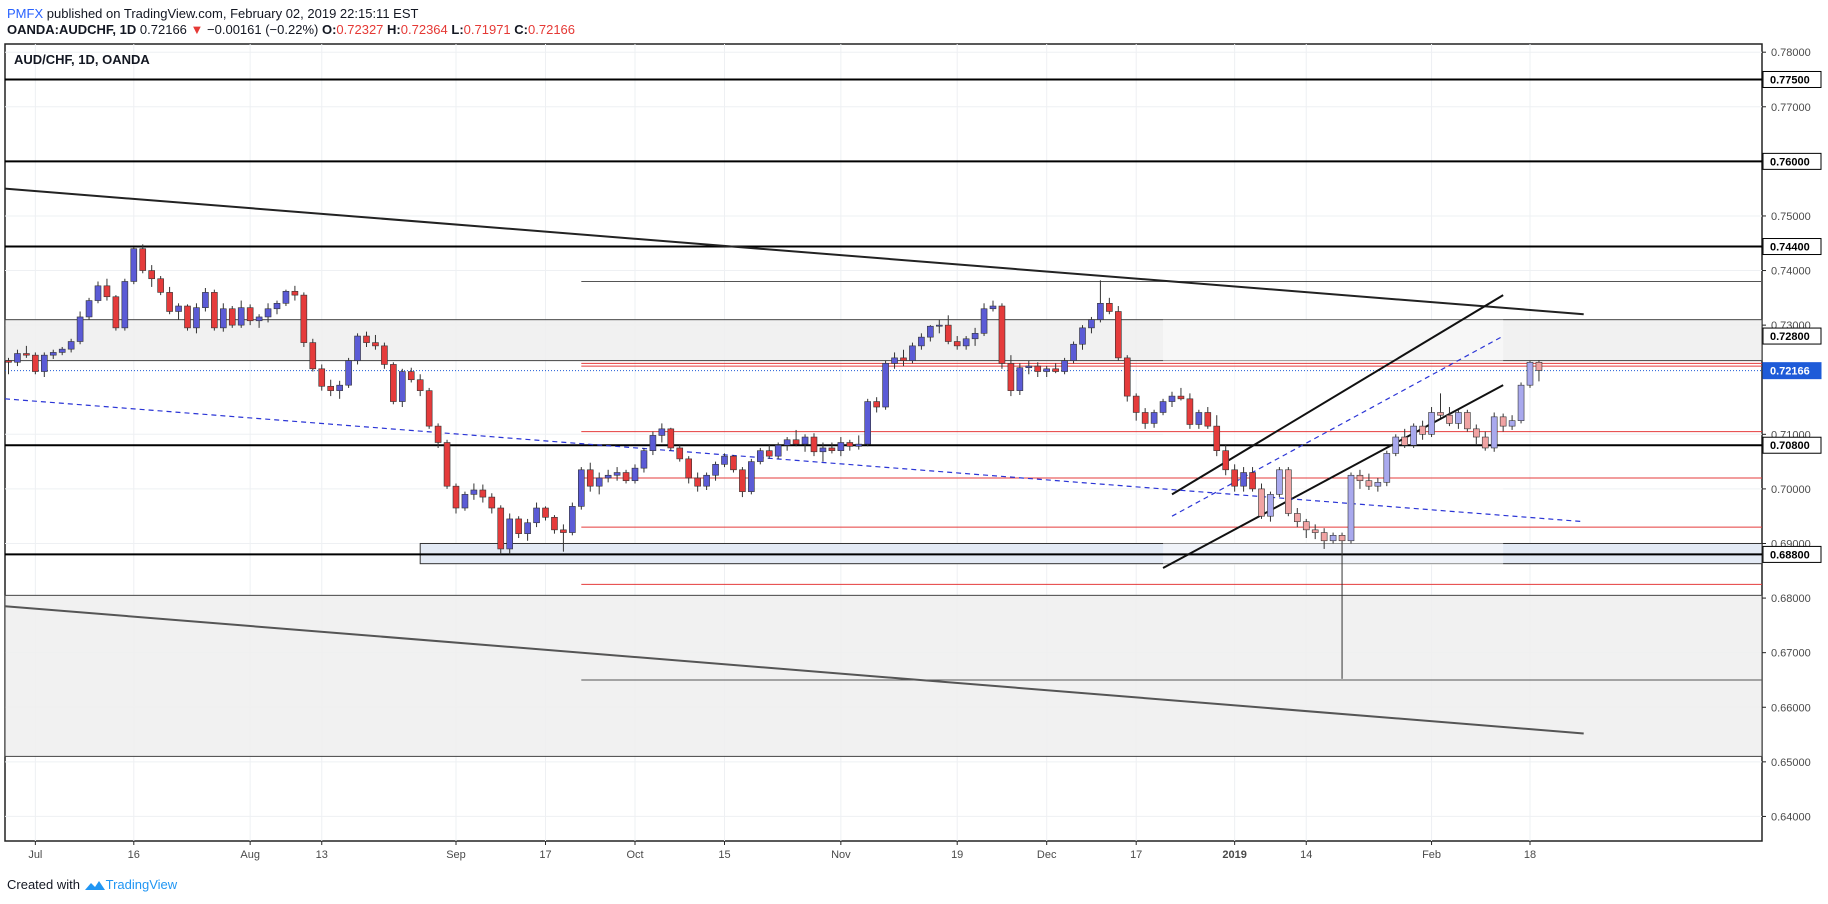 Image resolution: width=1828 pixels, height=904 pixels. What do you see at coordinates (1791, 108) in the screenshot?
I see `price-tick-label: 0.77000` at bounding box center [1791, 108].